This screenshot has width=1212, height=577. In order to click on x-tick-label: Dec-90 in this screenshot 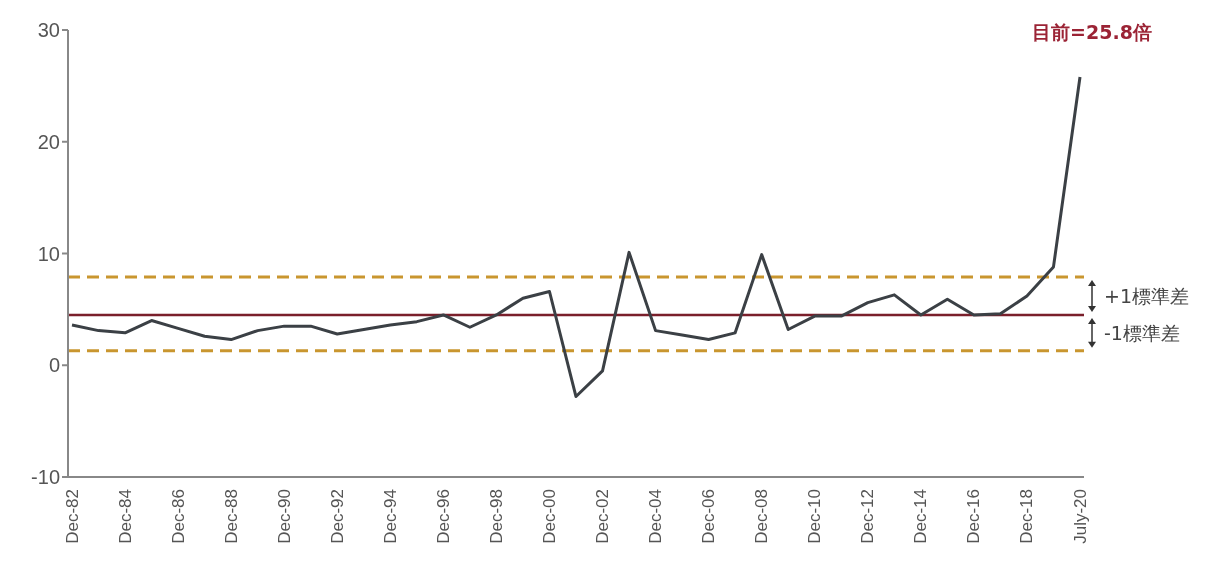, I will do `click(284, 516)`.